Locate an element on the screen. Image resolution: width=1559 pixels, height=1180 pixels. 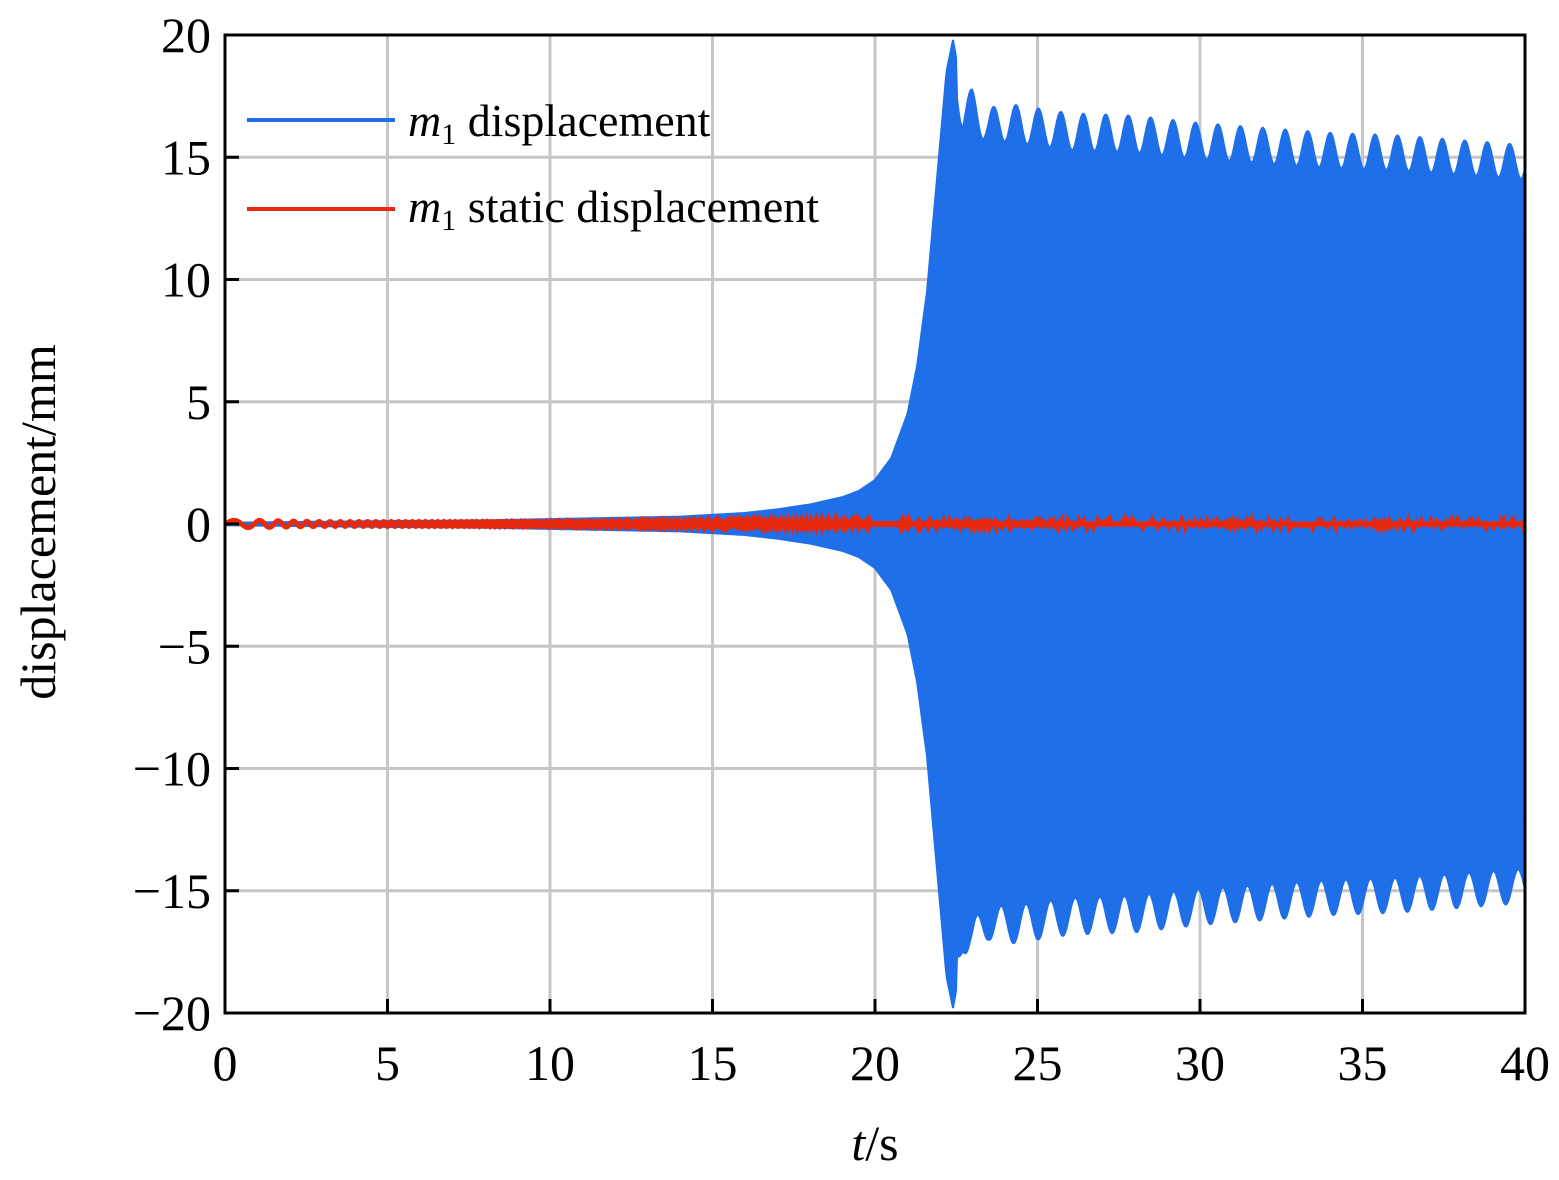
x-axis-title: t/s is located at coordinates (874, 1143).